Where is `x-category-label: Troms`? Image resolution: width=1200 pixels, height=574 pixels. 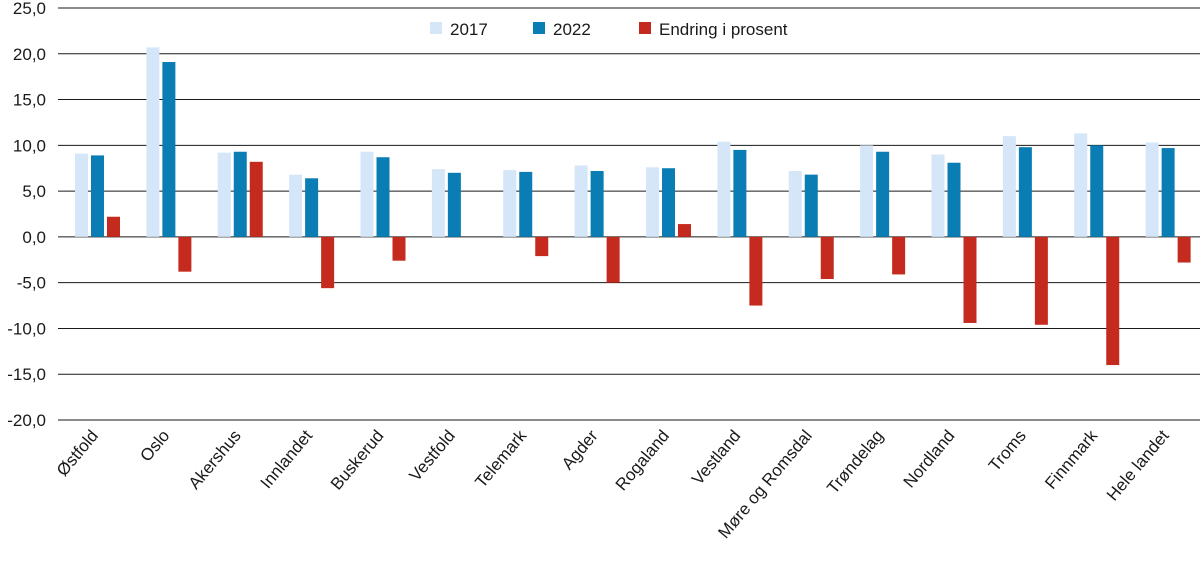 x-category-label: Troms is located at coordinates (1007, 450).